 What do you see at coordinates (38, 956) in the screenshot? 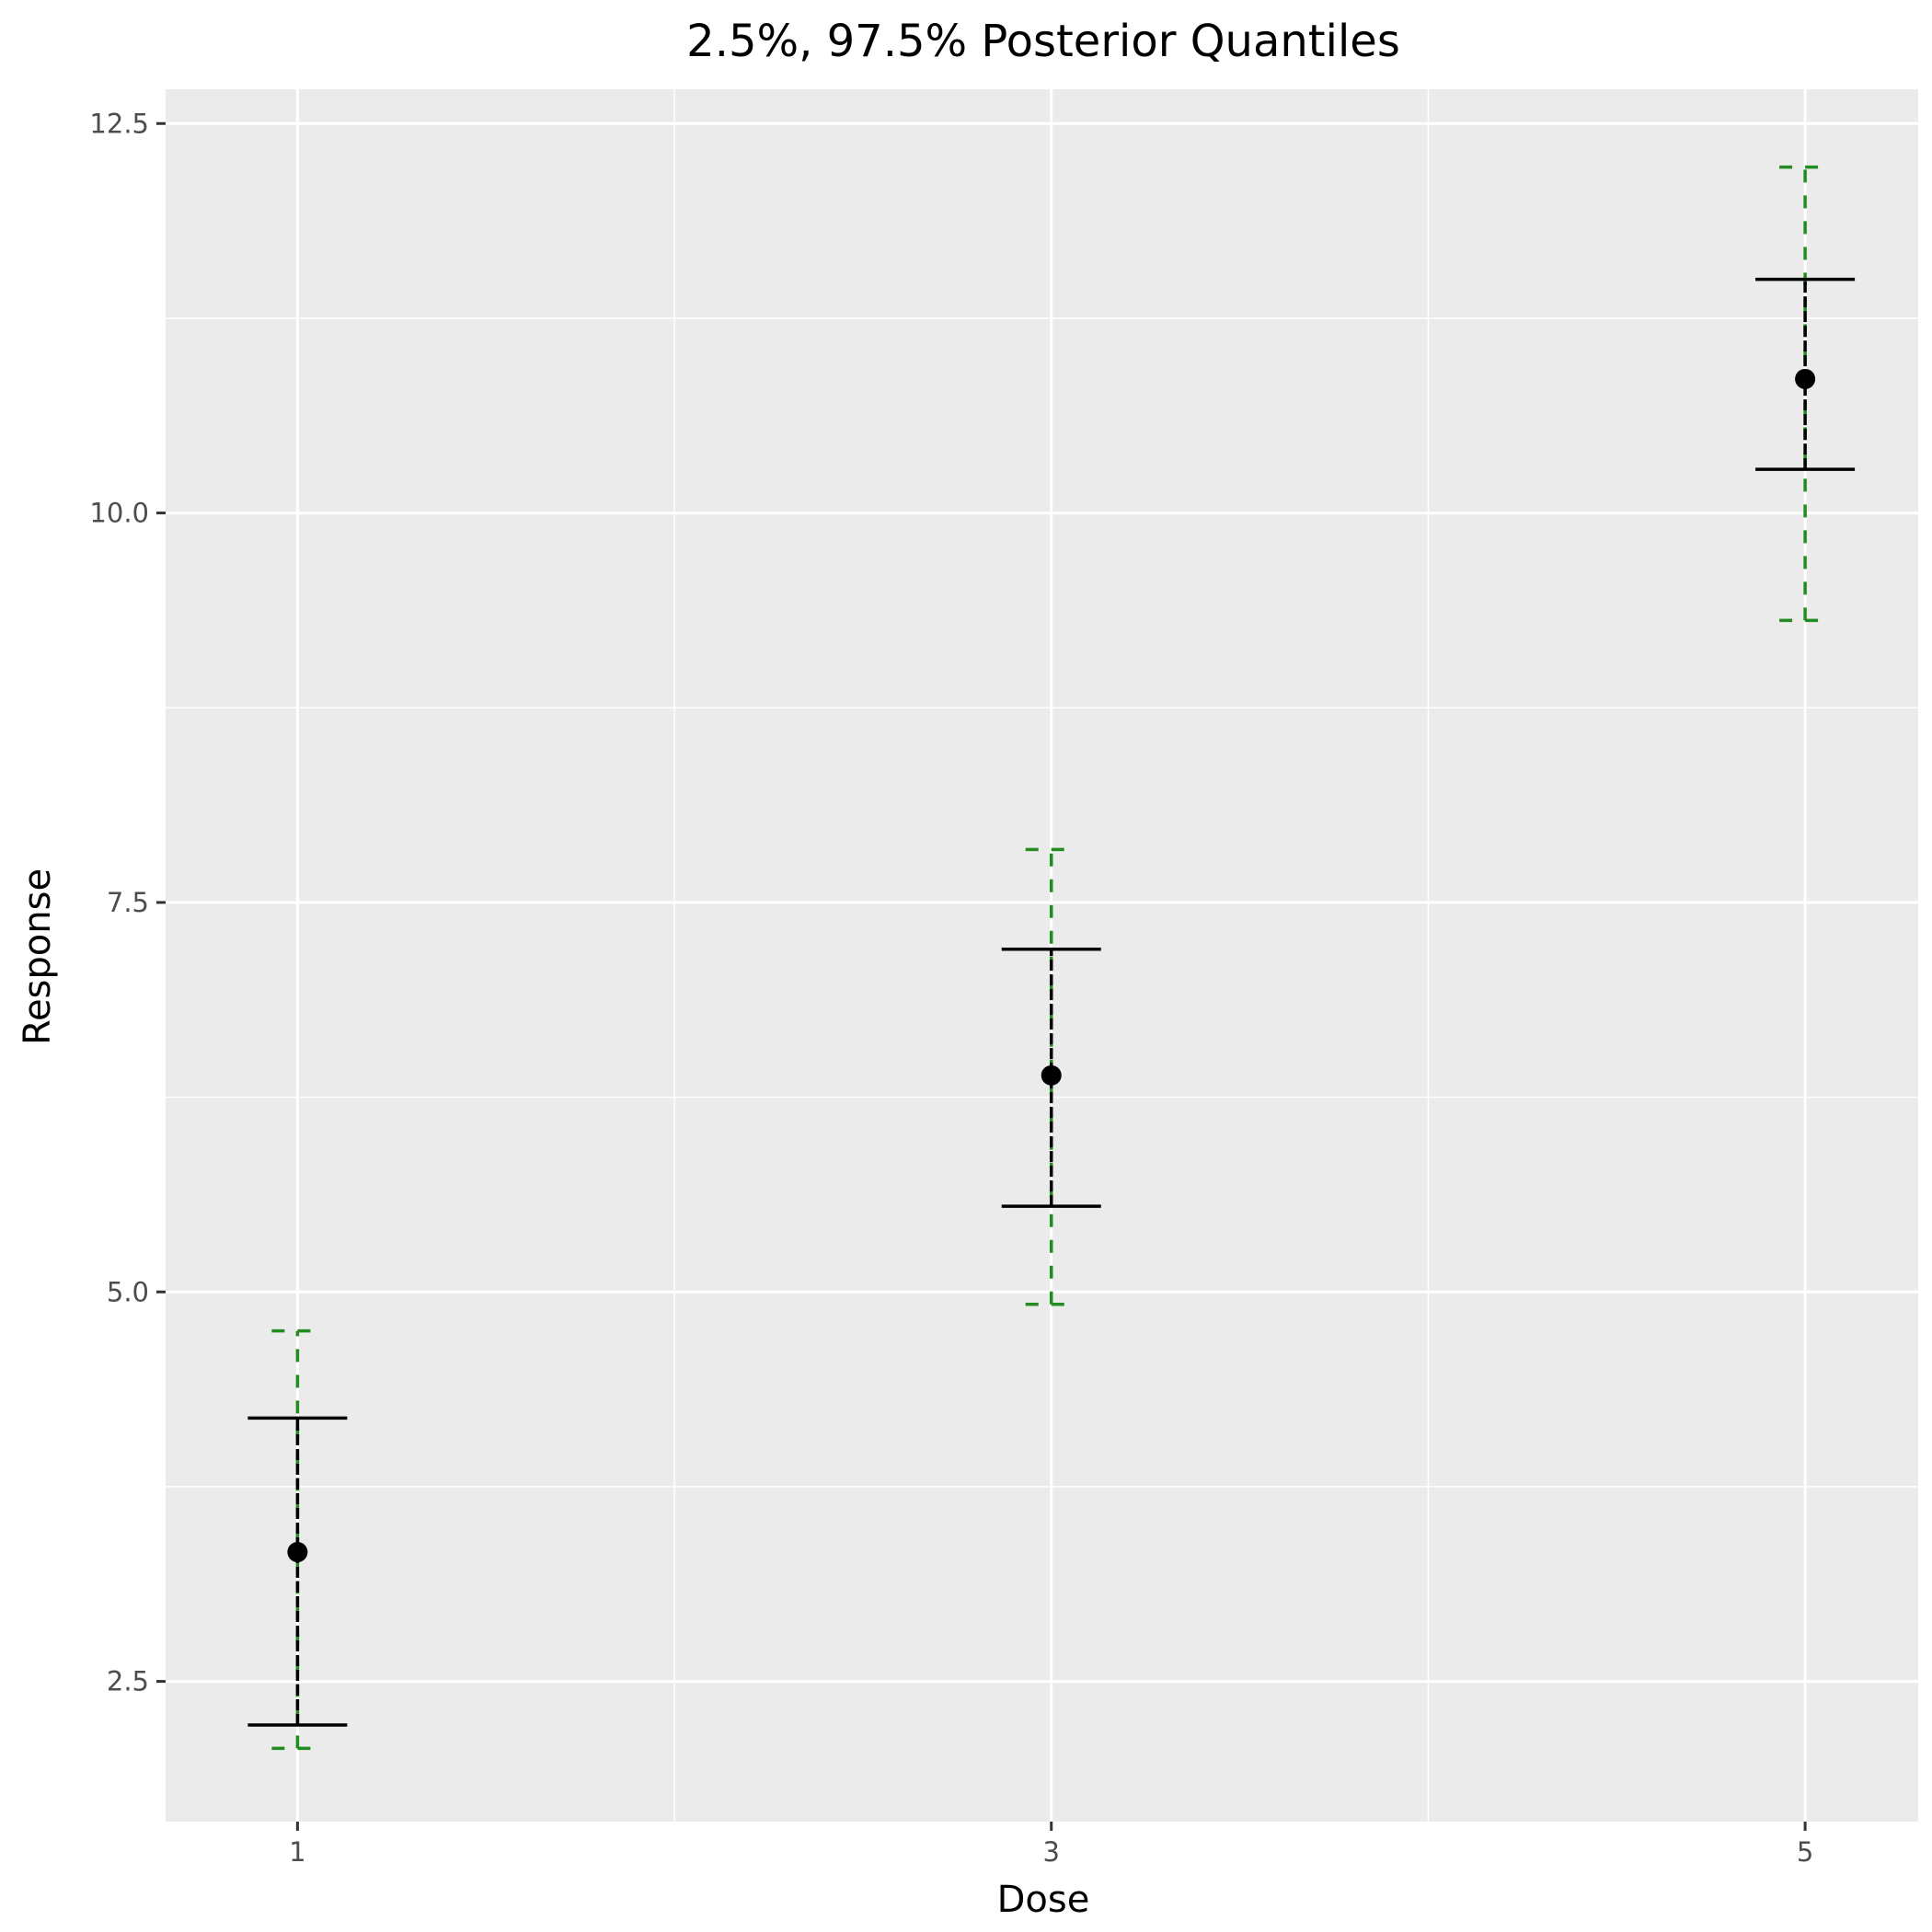
I see `y-axis-title: Response` at bounding box center [38, 956].